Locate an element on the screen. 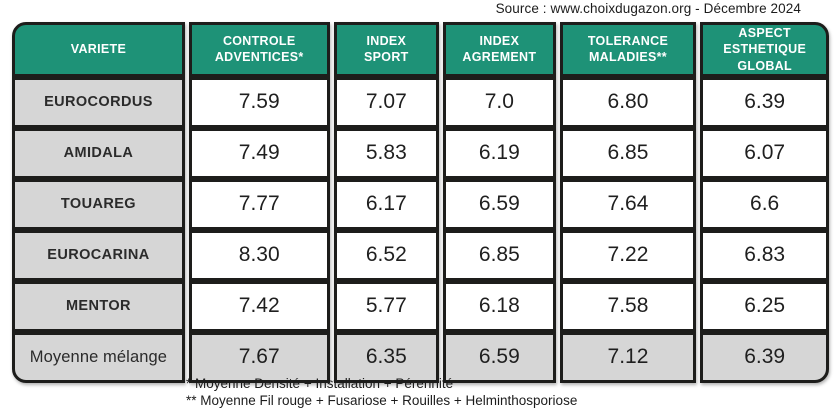  value-cell: 6.80 is located at coordinates (628, 102).